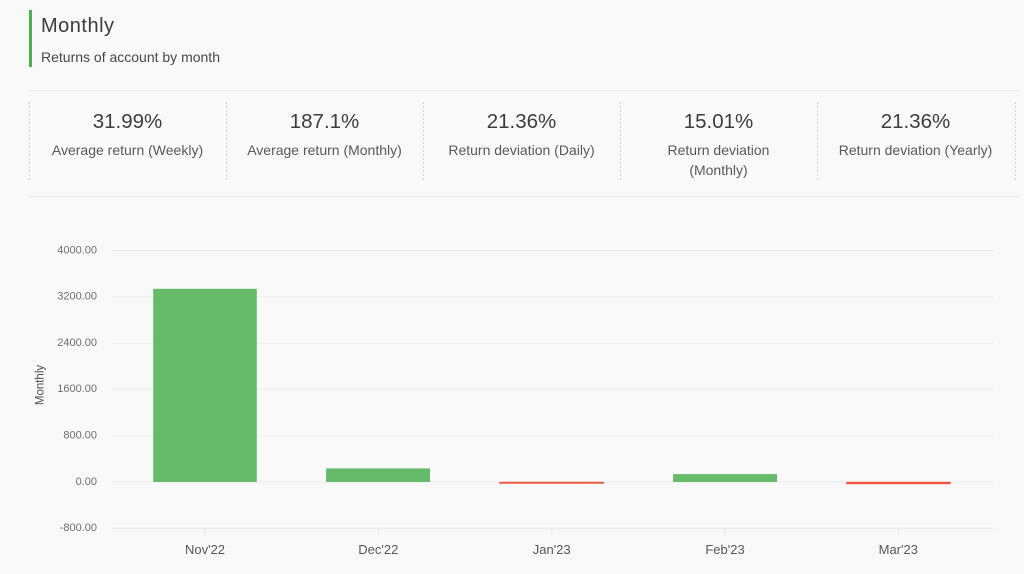  What do you see at coordinates (77, 250) in the screenshot?
I see `svg-text: 4000.00` at bounding box center [77, 250].